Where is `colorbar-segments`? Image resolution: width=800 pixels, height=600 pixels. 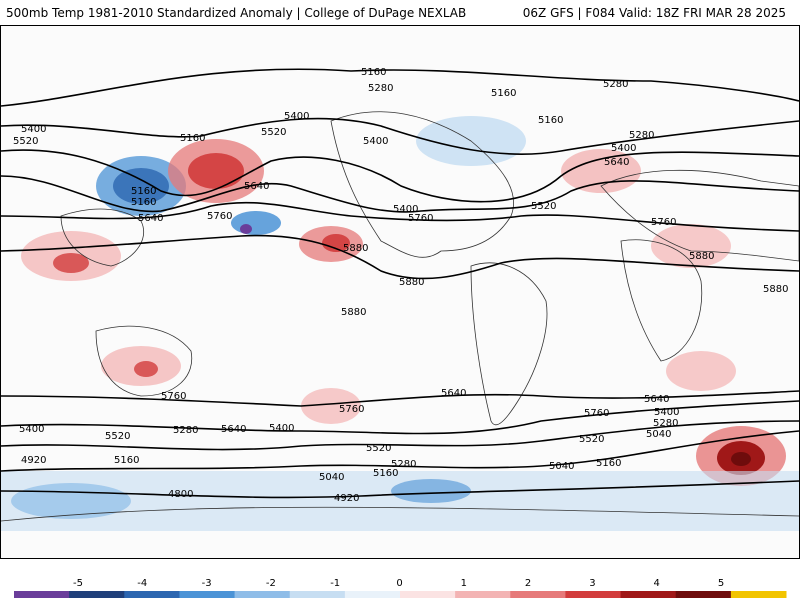
colorbar-segments is located at coordinates (400, 594).